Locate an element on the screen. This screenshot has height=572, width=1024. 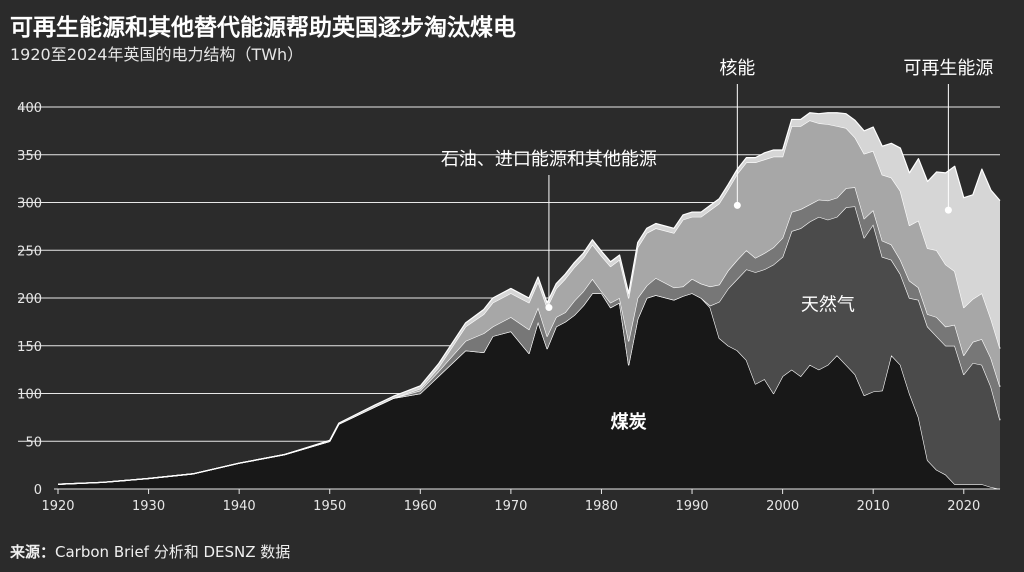
x-tick-label: 1980 is located at coordinates (601, 506).